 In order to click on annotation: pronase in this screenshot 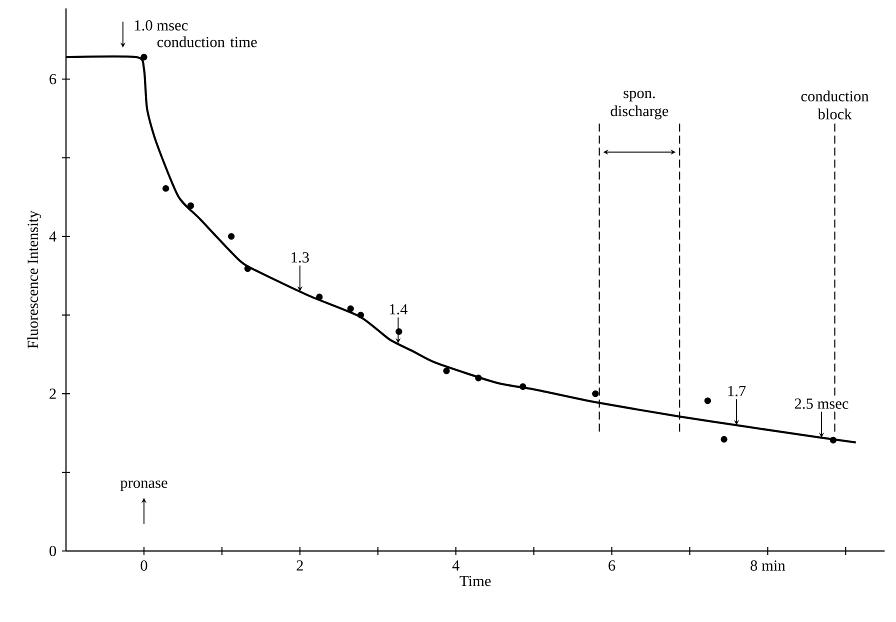, I will do `click(144, 486)`.